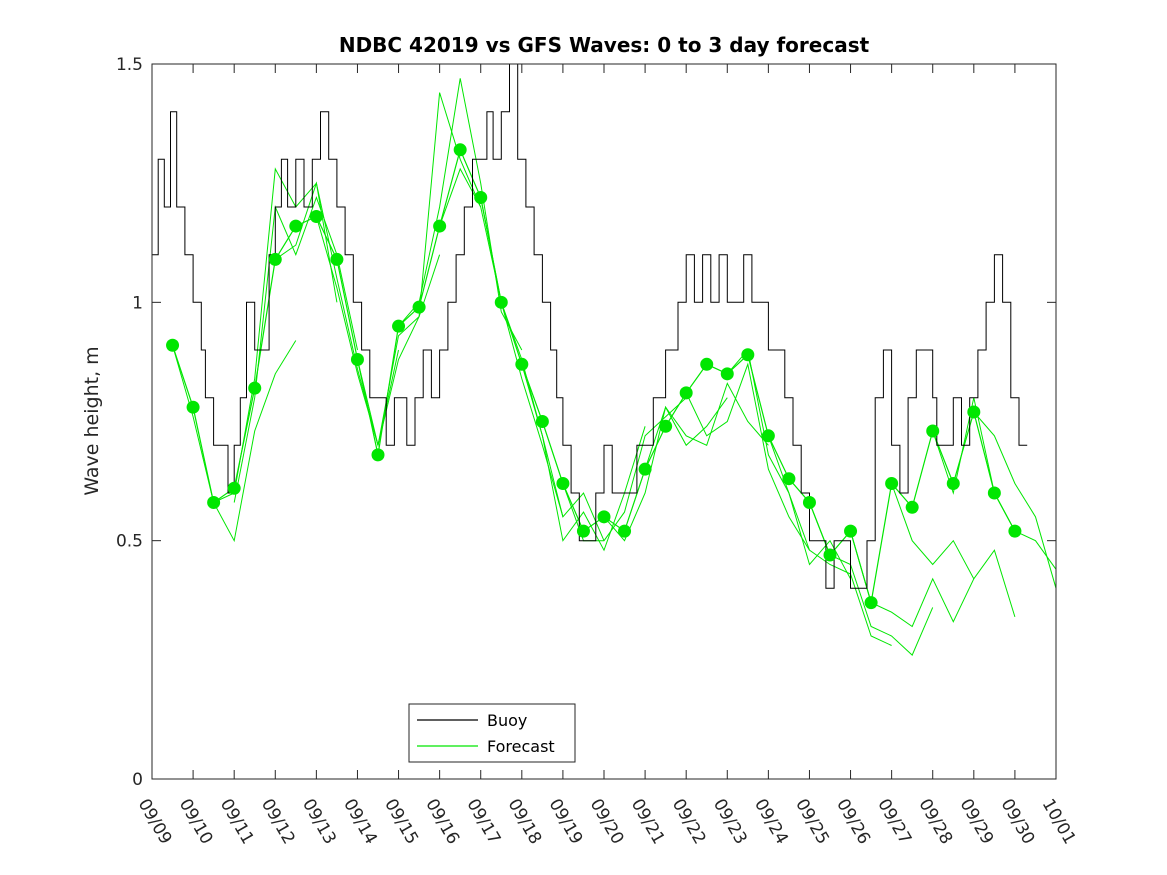  Describe the element at coordinates (92, 420) in the screenshot. I see `y-axis-label: Wave height, m` at that location.